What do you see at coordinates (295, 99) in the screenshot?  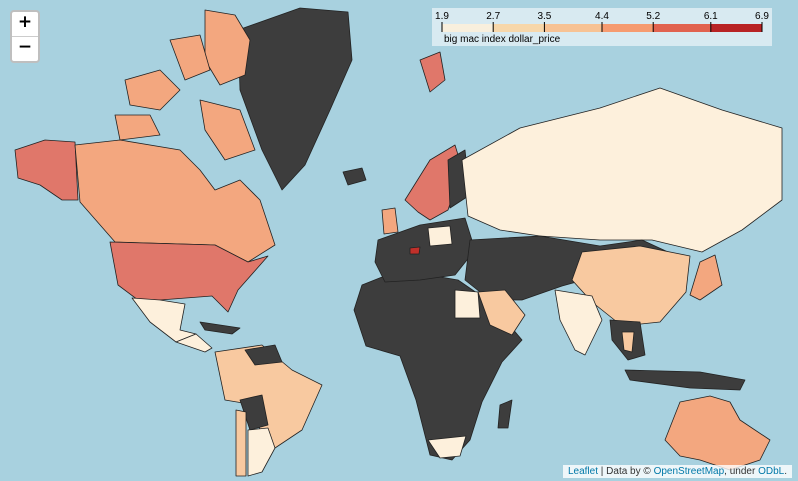 I see `greenland` at bounding box center [295, 99].